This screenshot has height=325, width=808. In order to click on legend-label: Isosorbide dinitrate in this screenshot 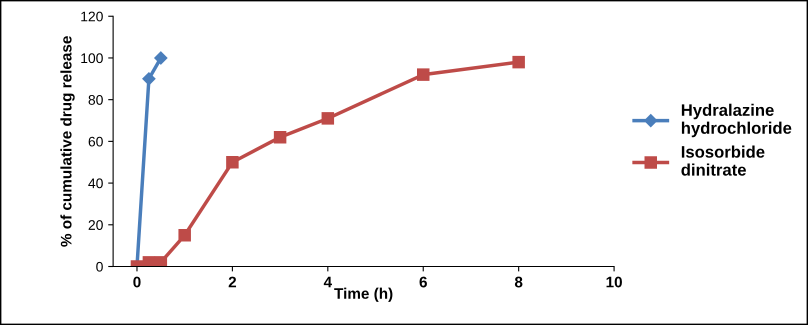, I will do `click(722, 161)`.